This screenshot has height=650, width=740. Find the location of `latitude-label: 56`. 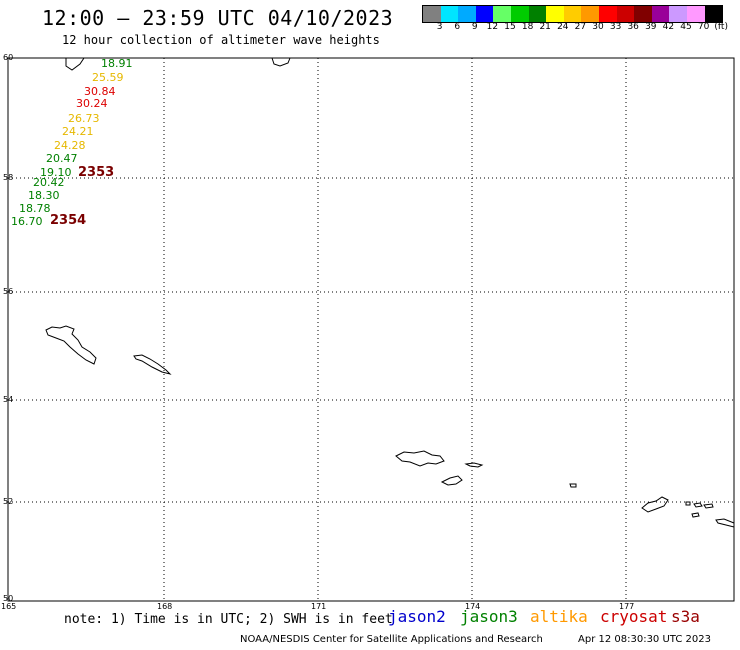

latitude-label: 56 is located at coordinates (8, 291).